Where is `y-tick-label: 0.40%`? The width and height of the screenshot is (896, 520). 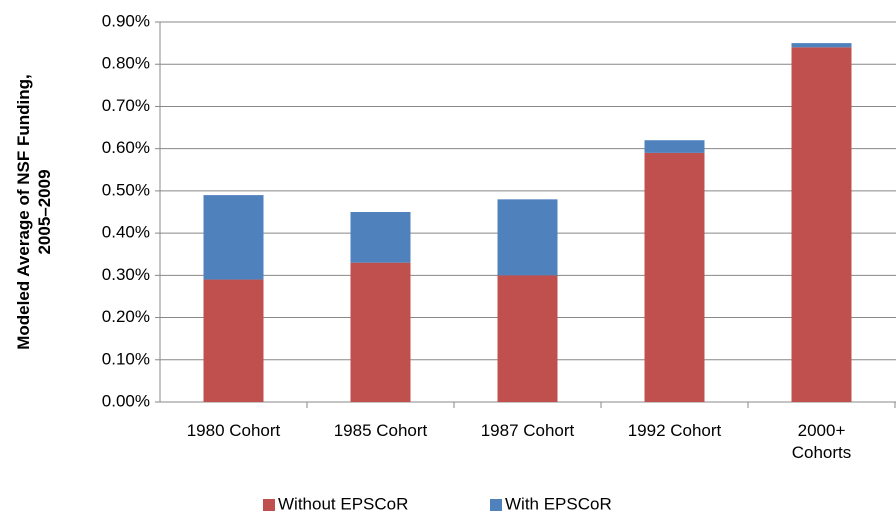
y-tick-label: 0.40% is located at coordinates (126, 232).